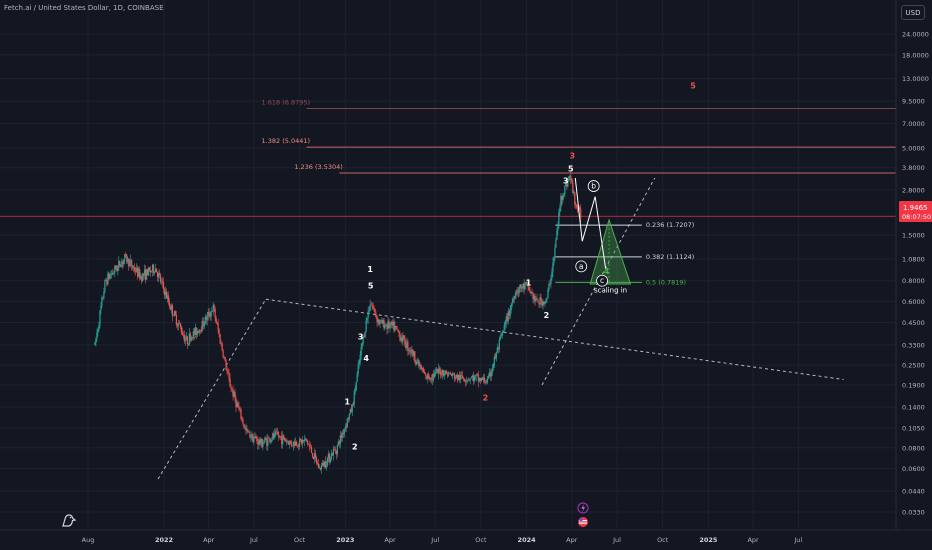  What do you see at coordinates (915, 55) in the screenshot?
I see `price-tick-label: 18.0000` at bounding box center [915, 55].